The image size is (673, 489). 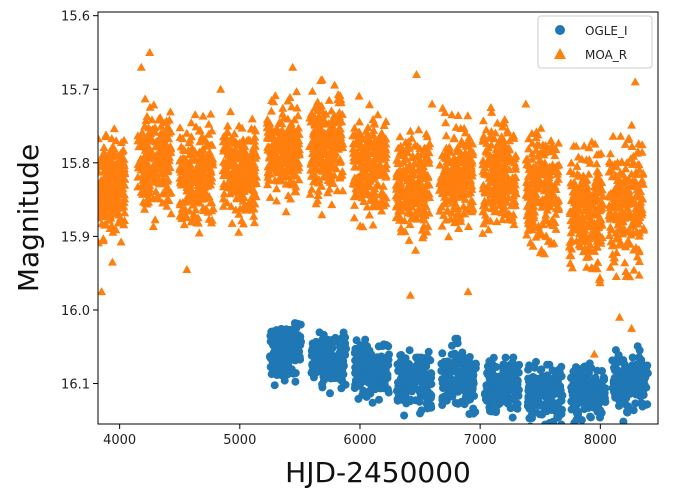 I want to click on x-tick-label: 5000, so click(x=239, y=440).